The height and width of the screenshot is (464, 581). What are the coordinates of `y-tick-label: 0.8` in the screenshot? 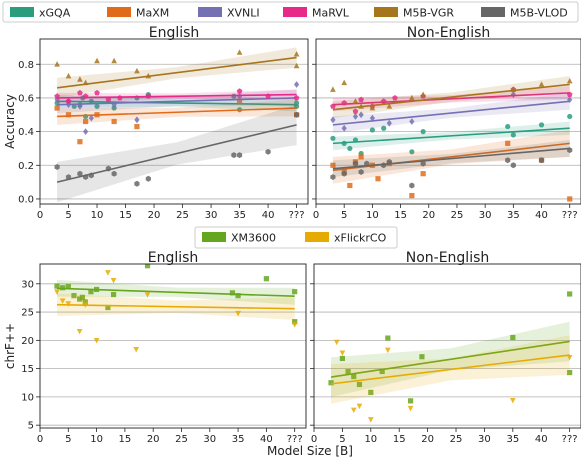 It's located at (26, 65).